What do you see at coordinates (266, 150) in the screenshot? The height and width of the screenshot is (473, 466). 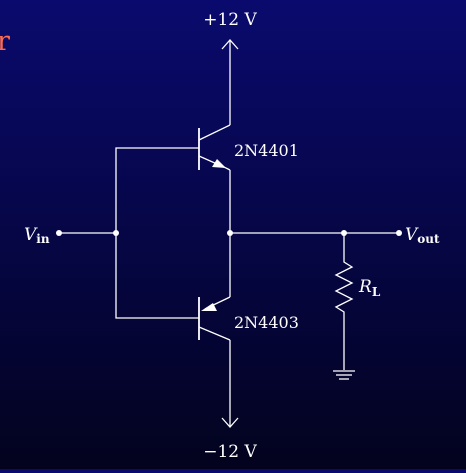 I see `npn-part-label: 2N4401` at bounding box center [266, 150].